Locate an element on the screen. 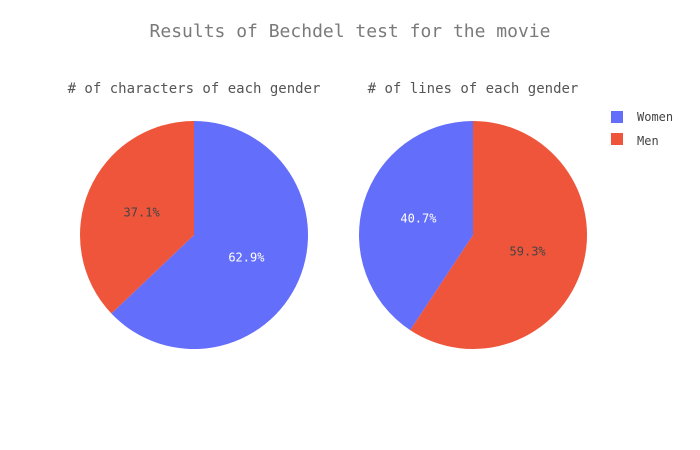  pie-title-lines: # of lines of each gender is located at coordinates (473, 89).